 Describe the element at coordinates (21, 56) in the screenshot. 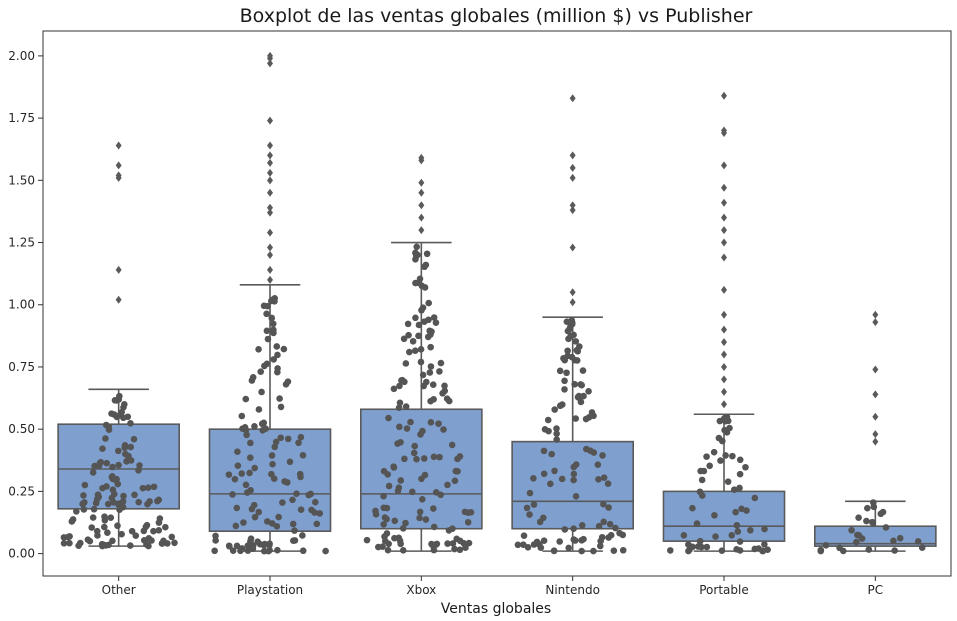

I see `y-tick-label: 2.00` at that location.